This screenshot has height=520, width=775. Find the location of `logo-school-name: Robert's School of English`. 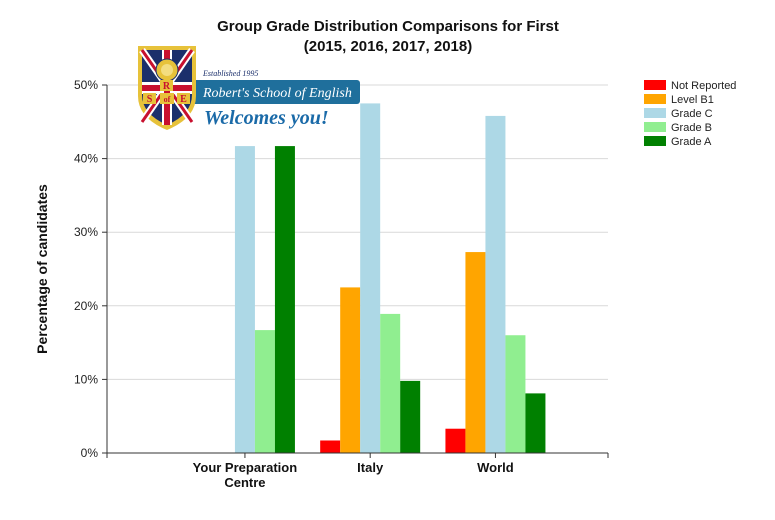

logo-school-name: Robert's School of English is located at coordinates (277, 93).